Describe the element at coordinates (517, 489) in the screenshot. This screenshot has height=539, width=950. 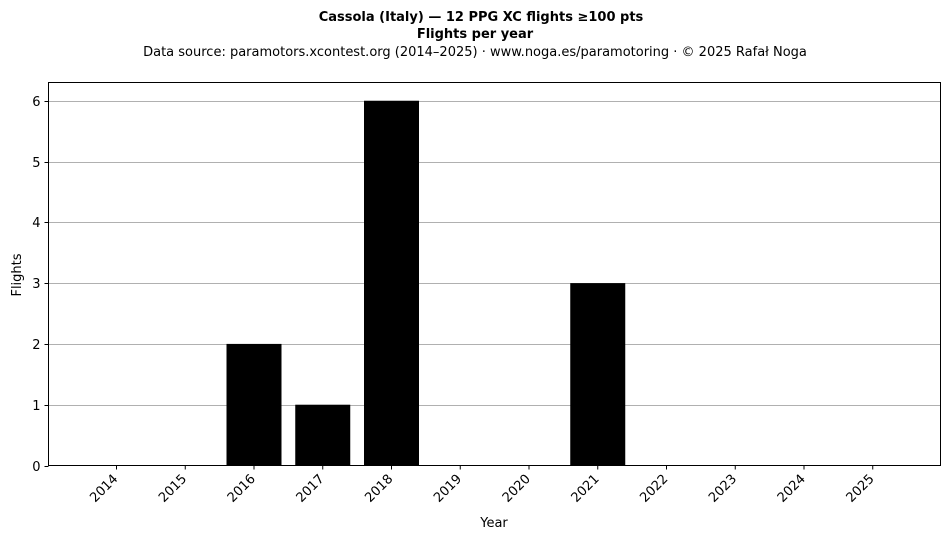
I see `x-tick-label: 2020` at that location.